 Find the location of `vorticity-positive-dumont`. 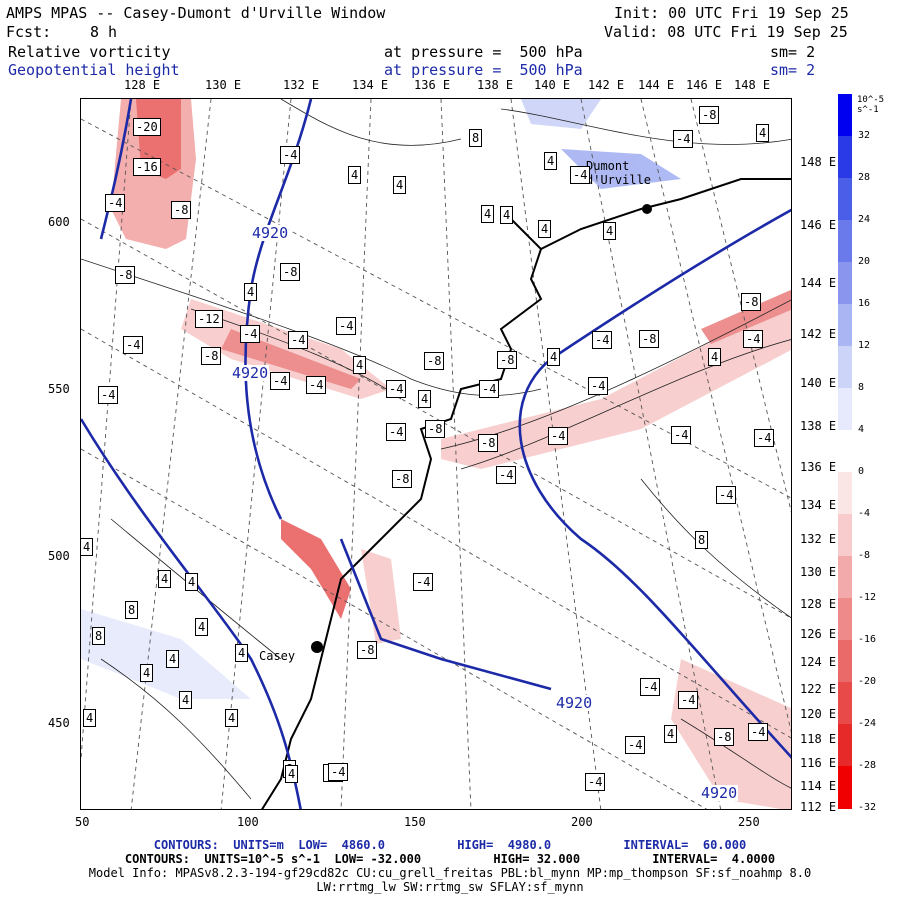

vorticity-positive-dumont is located at coordinates (621, 169).